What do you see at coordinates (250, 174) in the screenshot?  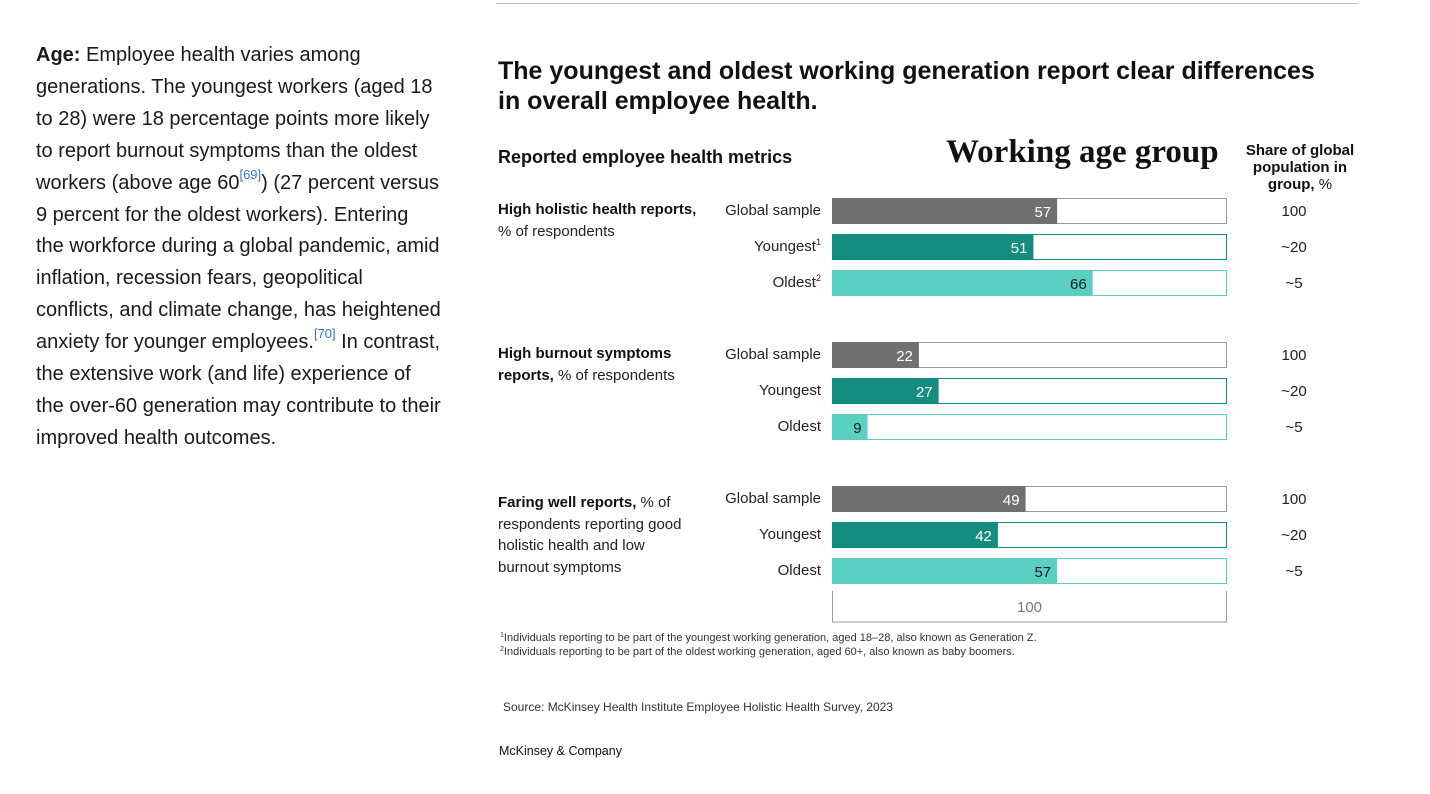 I see `reference-link-69: [69]` at bounding box center [250, 174].